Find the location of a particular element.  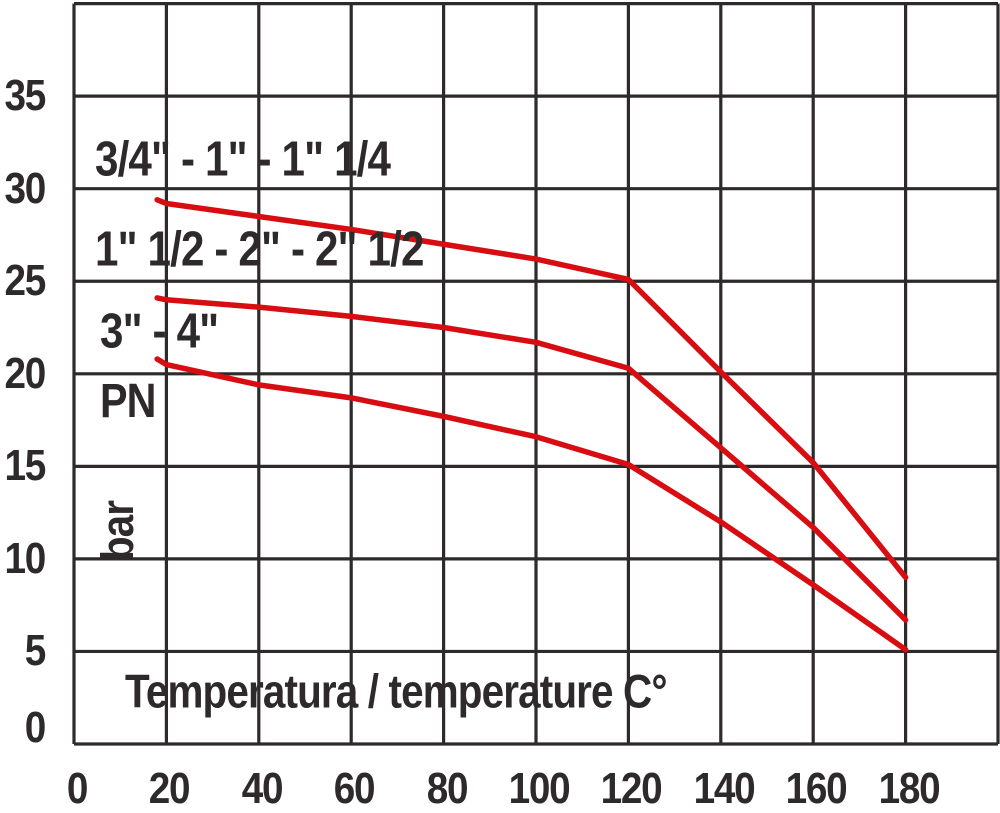

x-tick-label-160: 160 is located at coordinates (816, 788).